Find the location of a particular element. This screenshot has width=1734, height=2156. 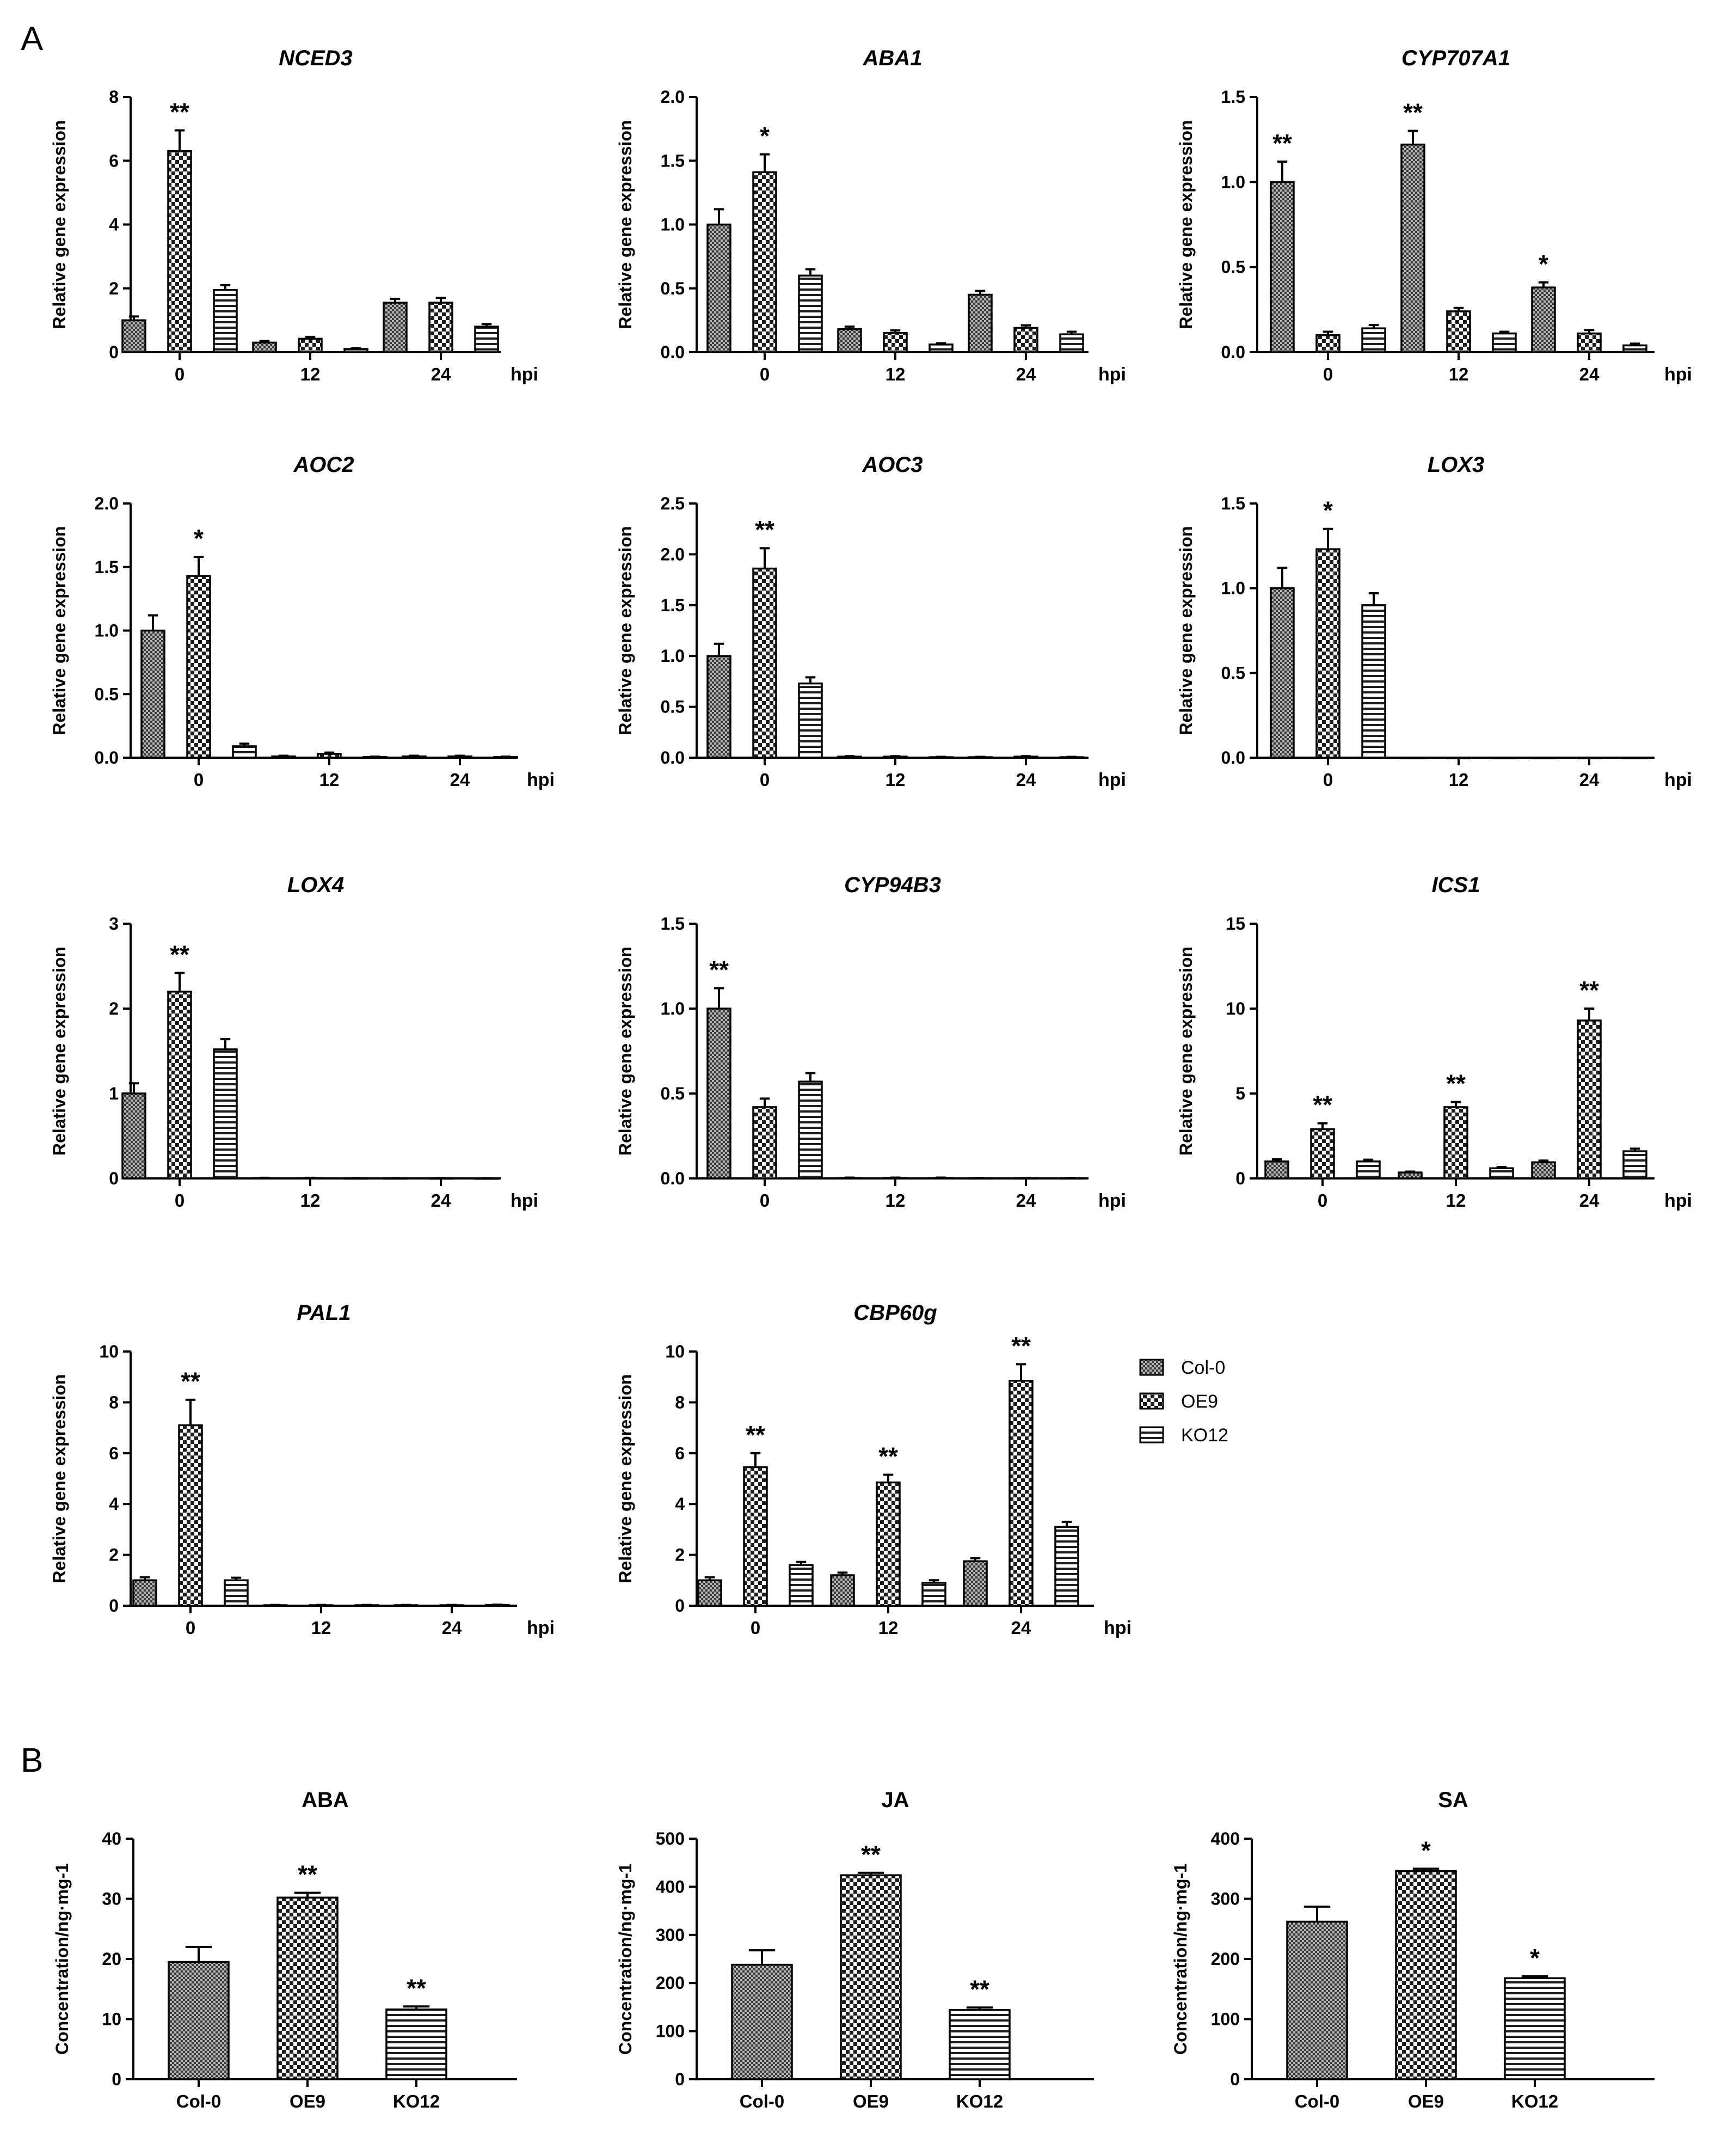

significance-label: * is located at coordinates (765, 136).